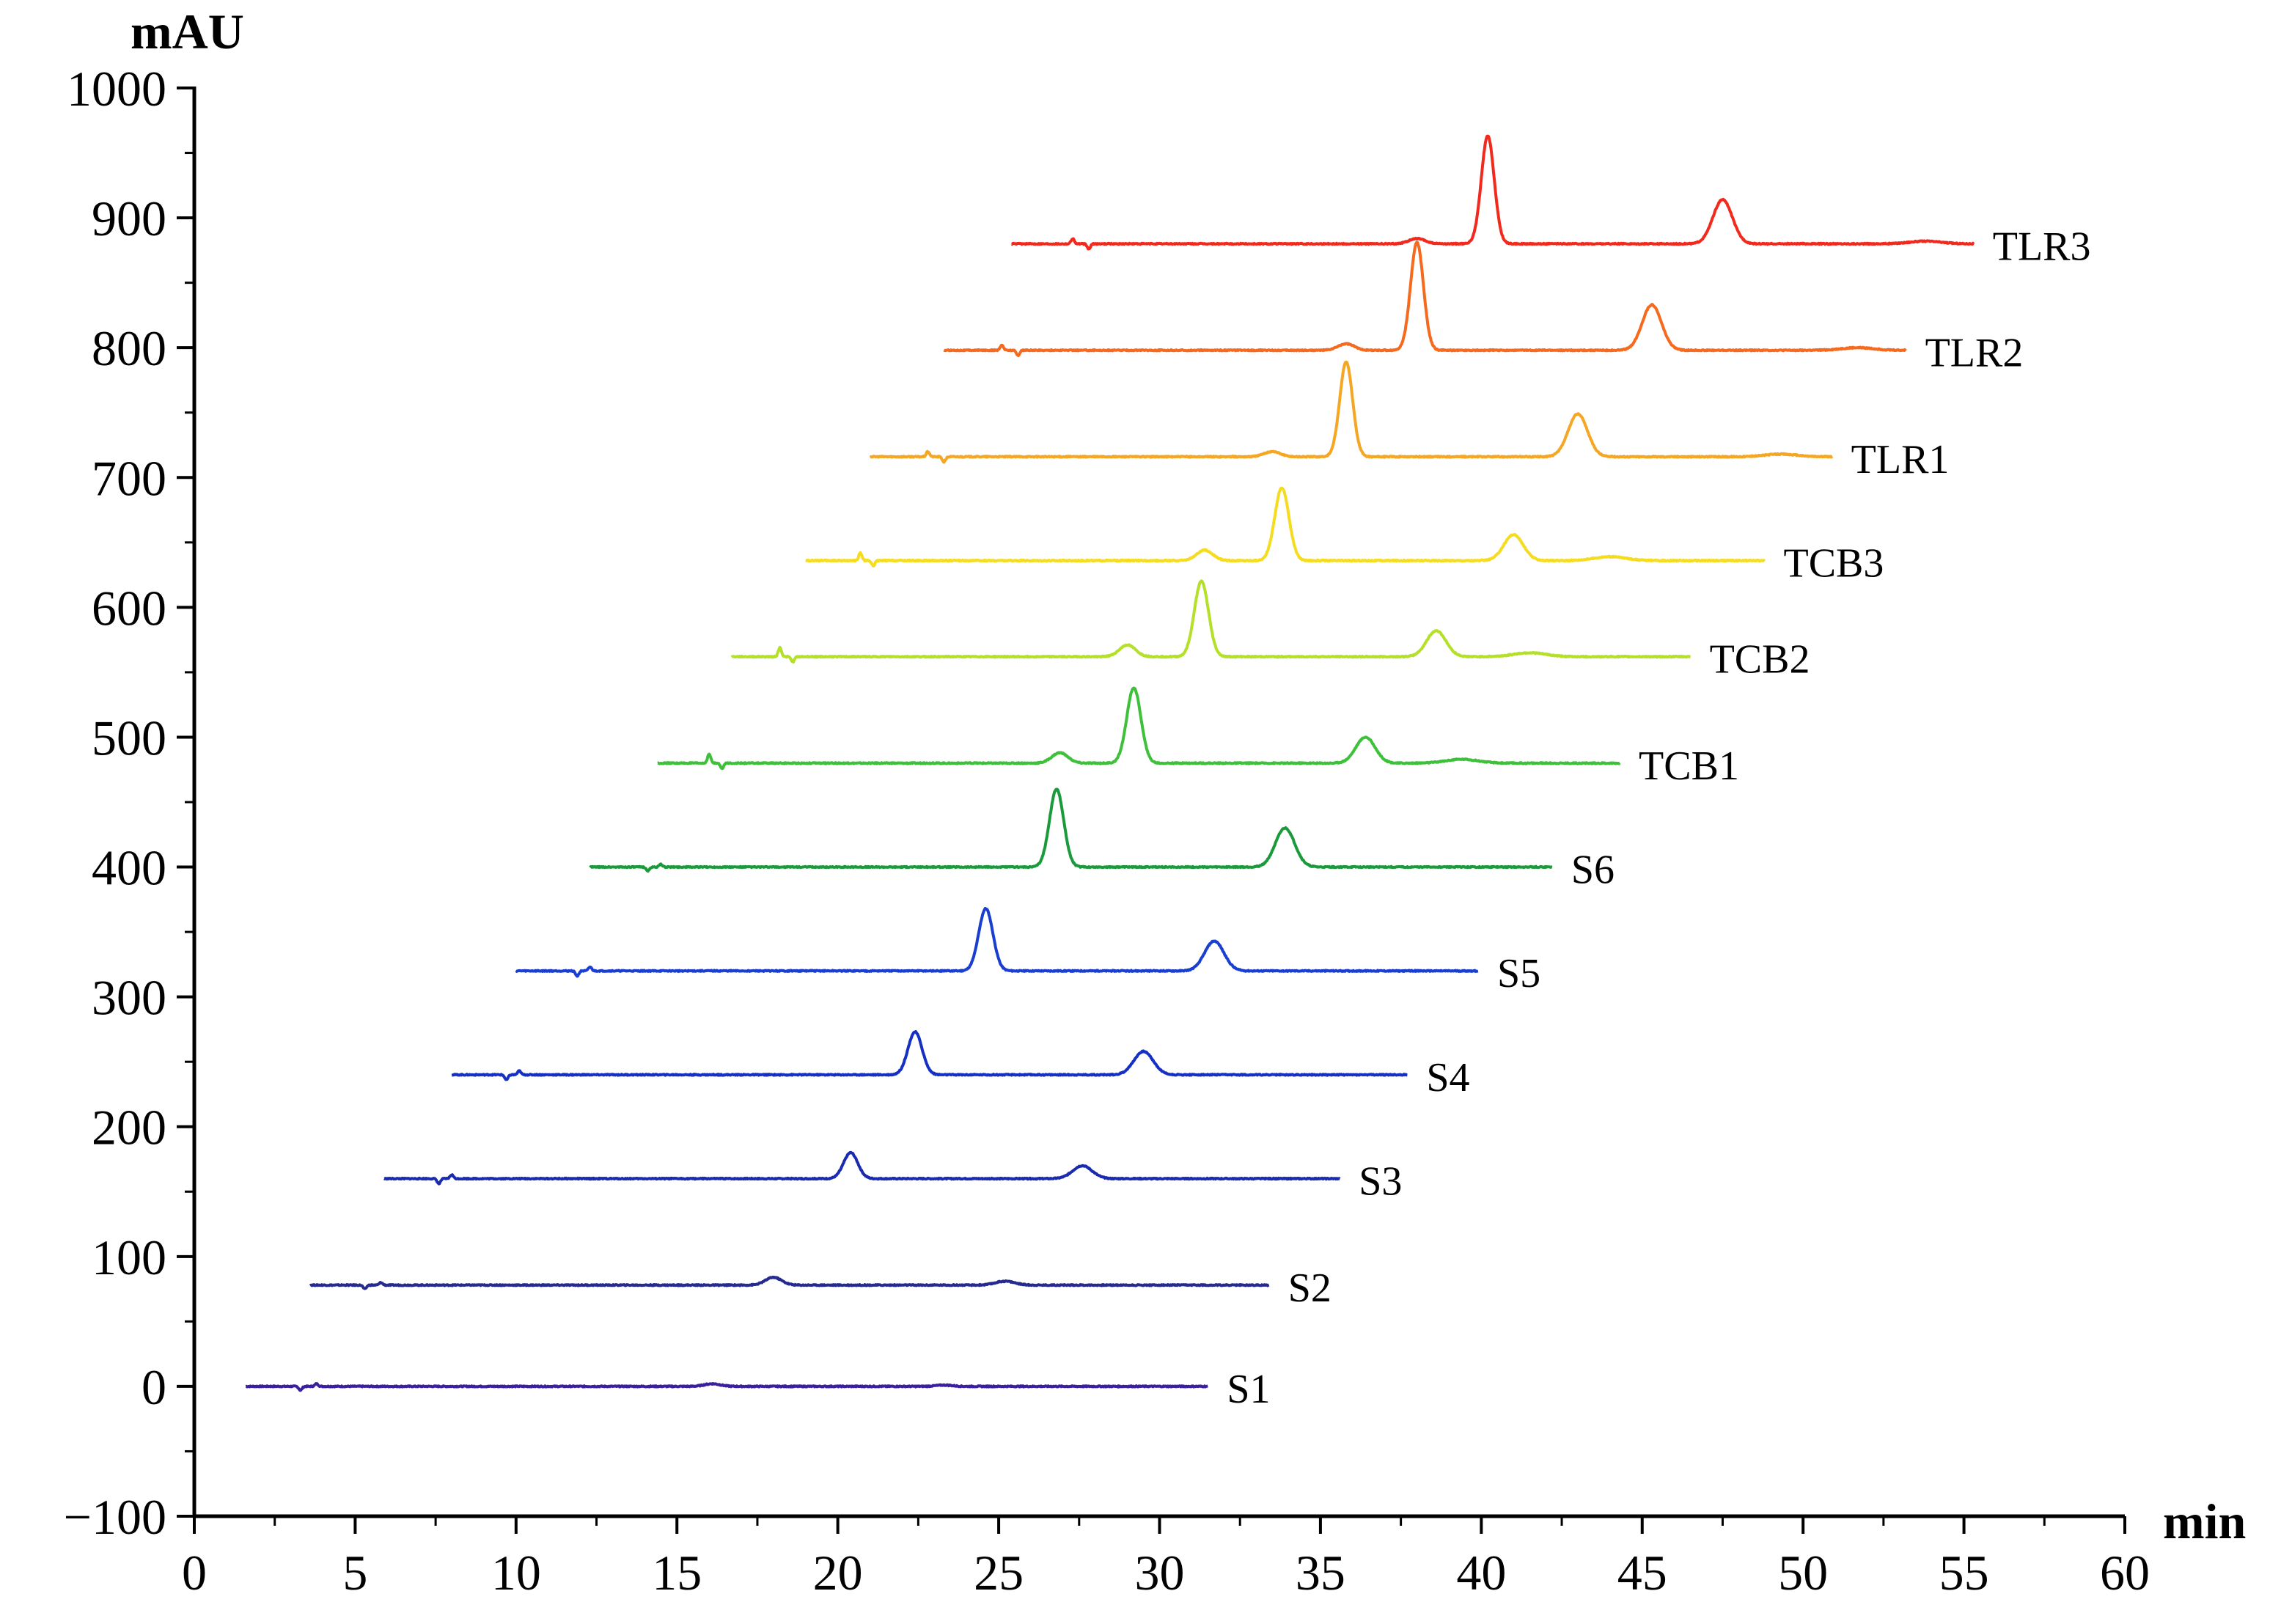  What do you see at coordinates (117, 89) in the screenshot?
I see `y-tick-label: 1000` at bounding box center [117, 89].